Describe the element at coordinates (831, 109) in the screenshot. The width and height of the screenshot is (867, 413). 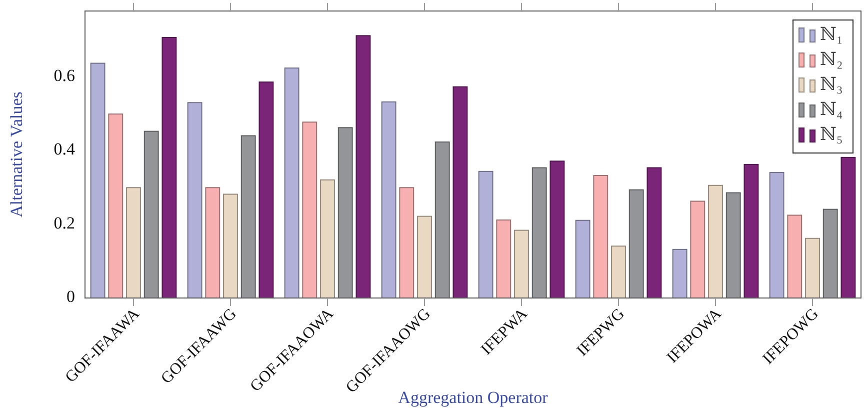
I see `legend-label: ℕ₄` at that location.